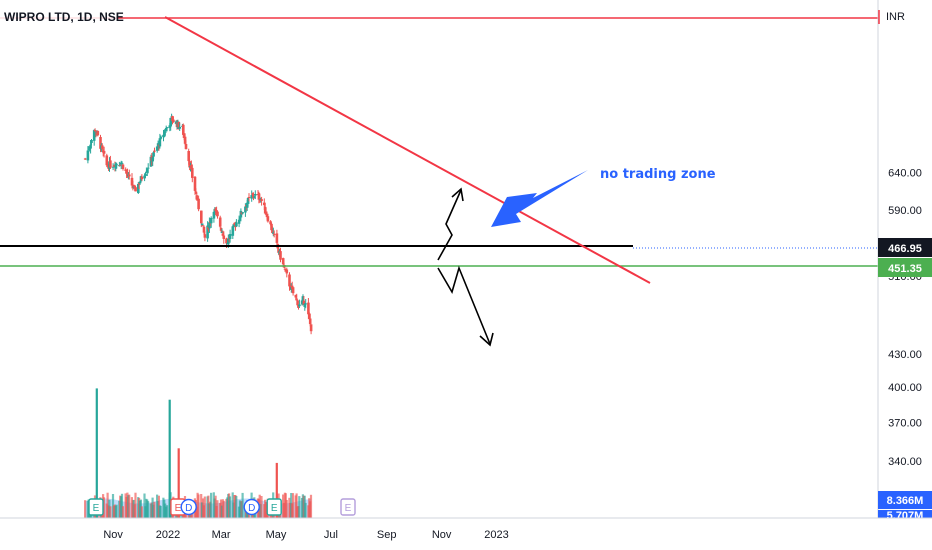  Describe the element at coordinates (457, 194) in the screenshot. I see `bounce-arrow-head` at that location.